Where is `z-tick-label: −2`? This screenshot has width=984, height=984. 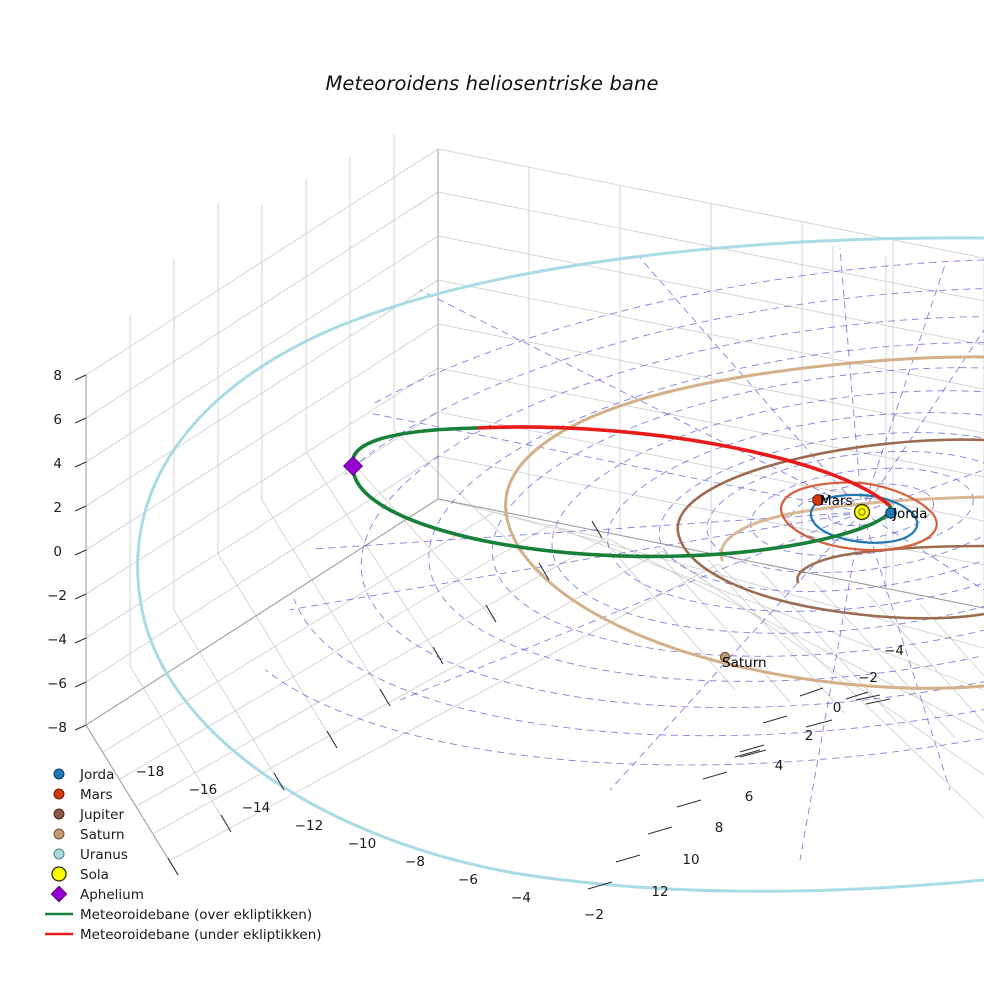
z-tick-label: −2 is located at coordinates (57, 596).